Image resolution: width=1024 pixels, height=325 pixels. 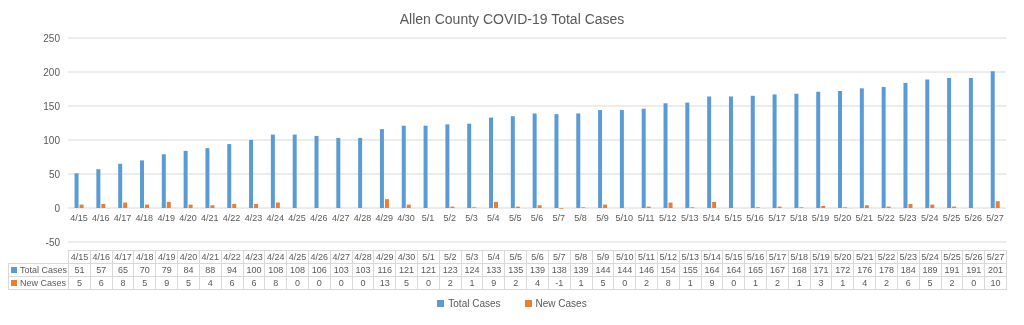 I want to click on data-label: 189, so click(x=930, y=270).